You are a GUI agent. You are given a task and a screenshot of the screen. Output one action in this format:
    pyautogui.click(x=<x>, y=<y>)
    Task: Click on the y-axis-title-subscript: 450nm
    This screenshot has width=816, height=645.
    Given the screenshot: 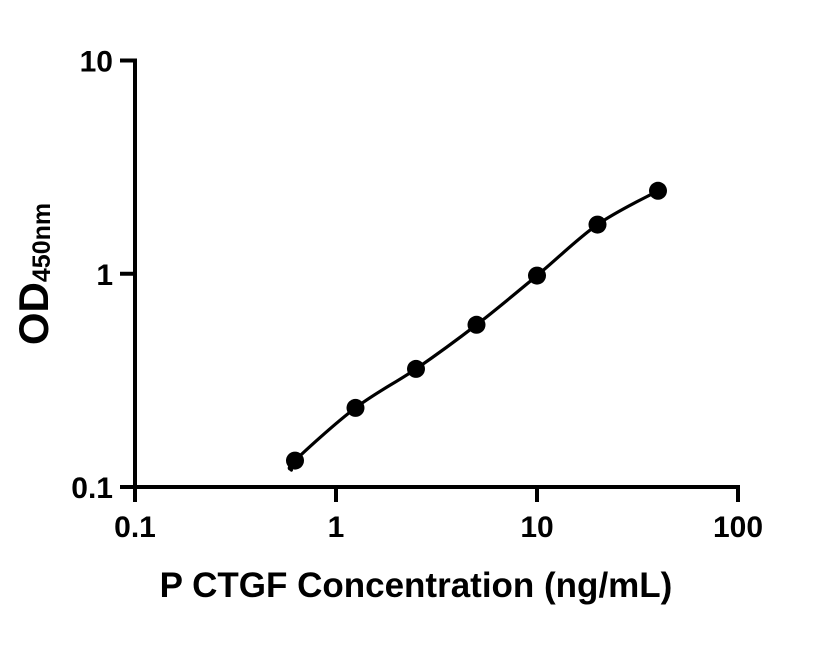 What is the action you would take?
    pyautogui.click(x=42, y=242)
    